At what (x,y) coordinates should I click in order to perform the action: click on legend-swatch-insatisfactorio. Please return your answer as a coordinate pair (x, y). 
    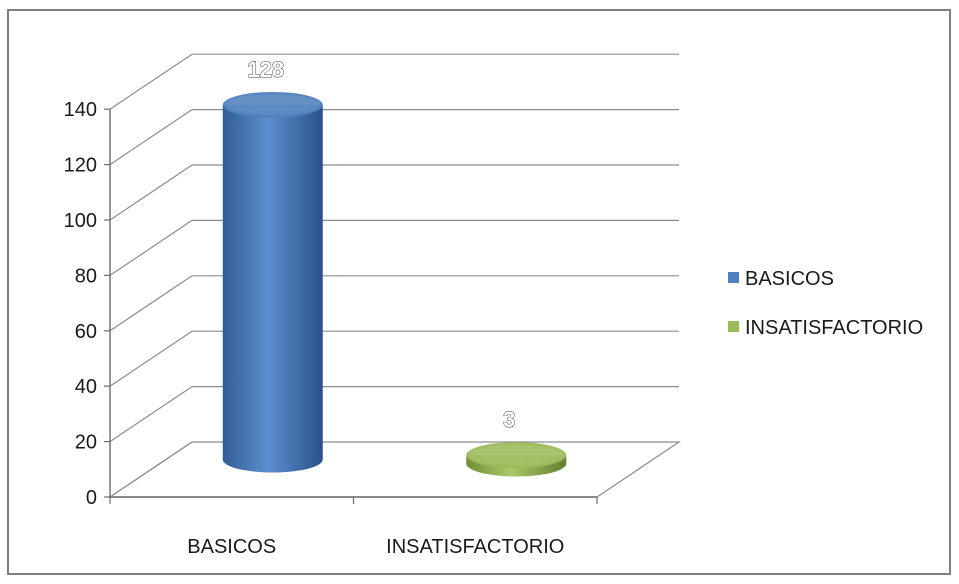
    Looking at the image, I should click on (733, 326).